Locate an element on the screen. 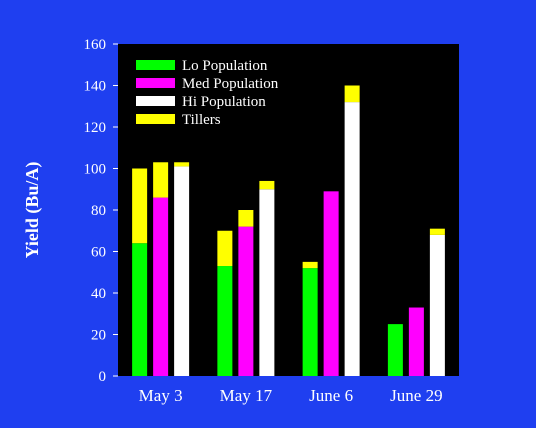  legend-label: Hi Population is located at coordinates (224, 102).